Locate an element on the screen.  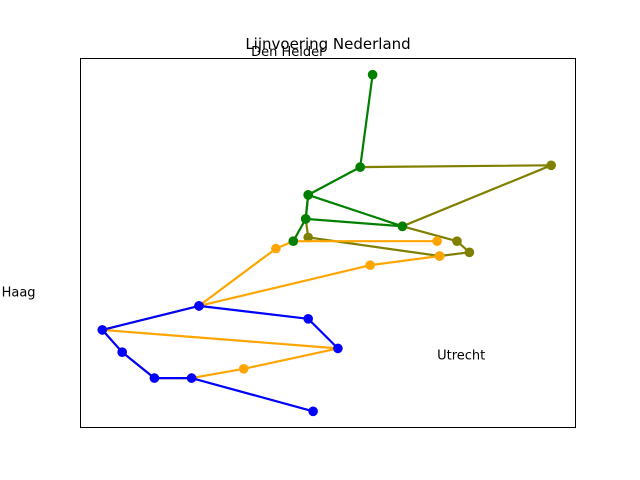
place-label-utrecht: Utrecht is located at coordinates (461, 356).